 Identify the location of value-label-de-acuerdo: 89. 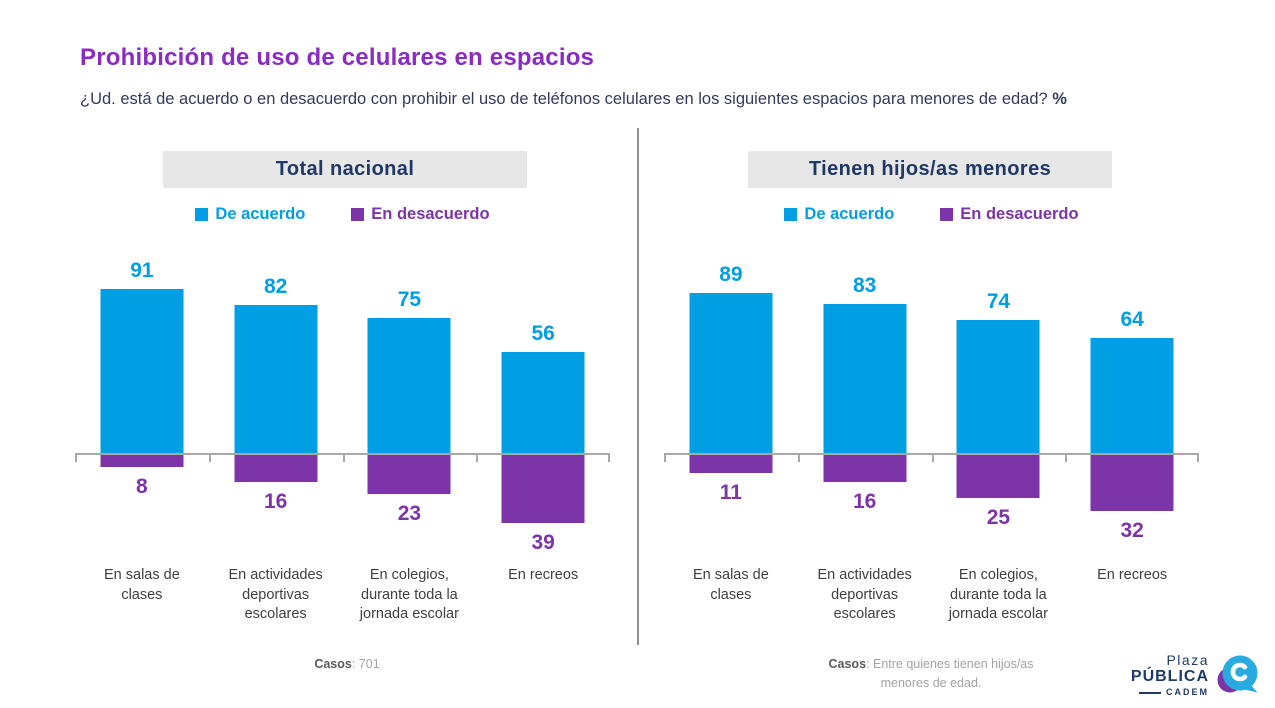
(731, 274).